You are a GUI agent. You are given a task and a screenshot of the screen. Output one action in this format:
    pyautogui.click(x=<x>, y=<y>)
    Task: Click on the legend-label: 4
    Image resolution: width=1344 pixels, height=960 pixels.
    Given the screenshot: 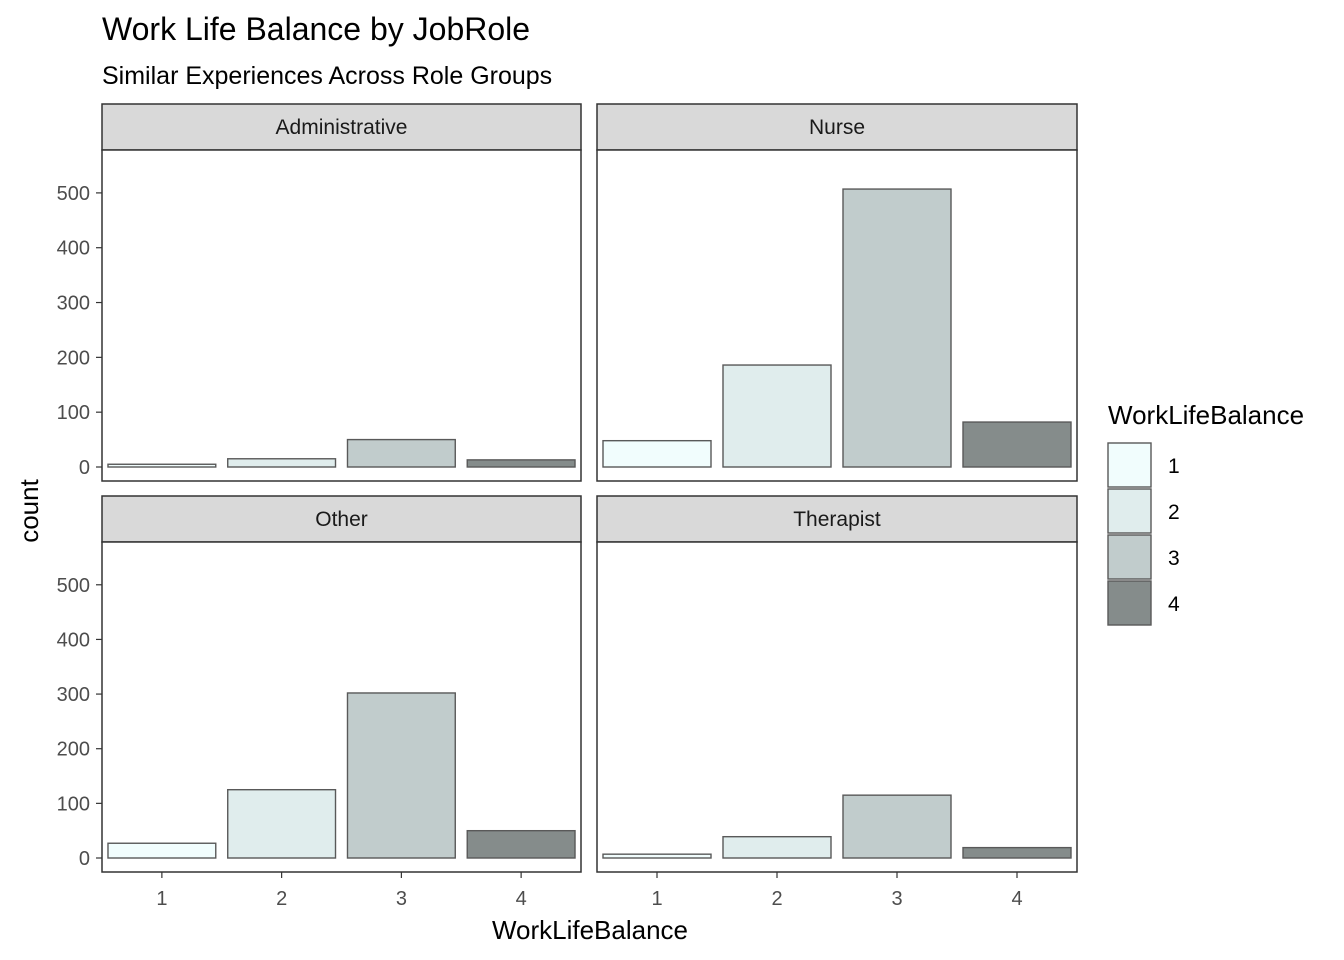 What is the action you would take?
    pyautogui.click(x=1174, y=604)
    